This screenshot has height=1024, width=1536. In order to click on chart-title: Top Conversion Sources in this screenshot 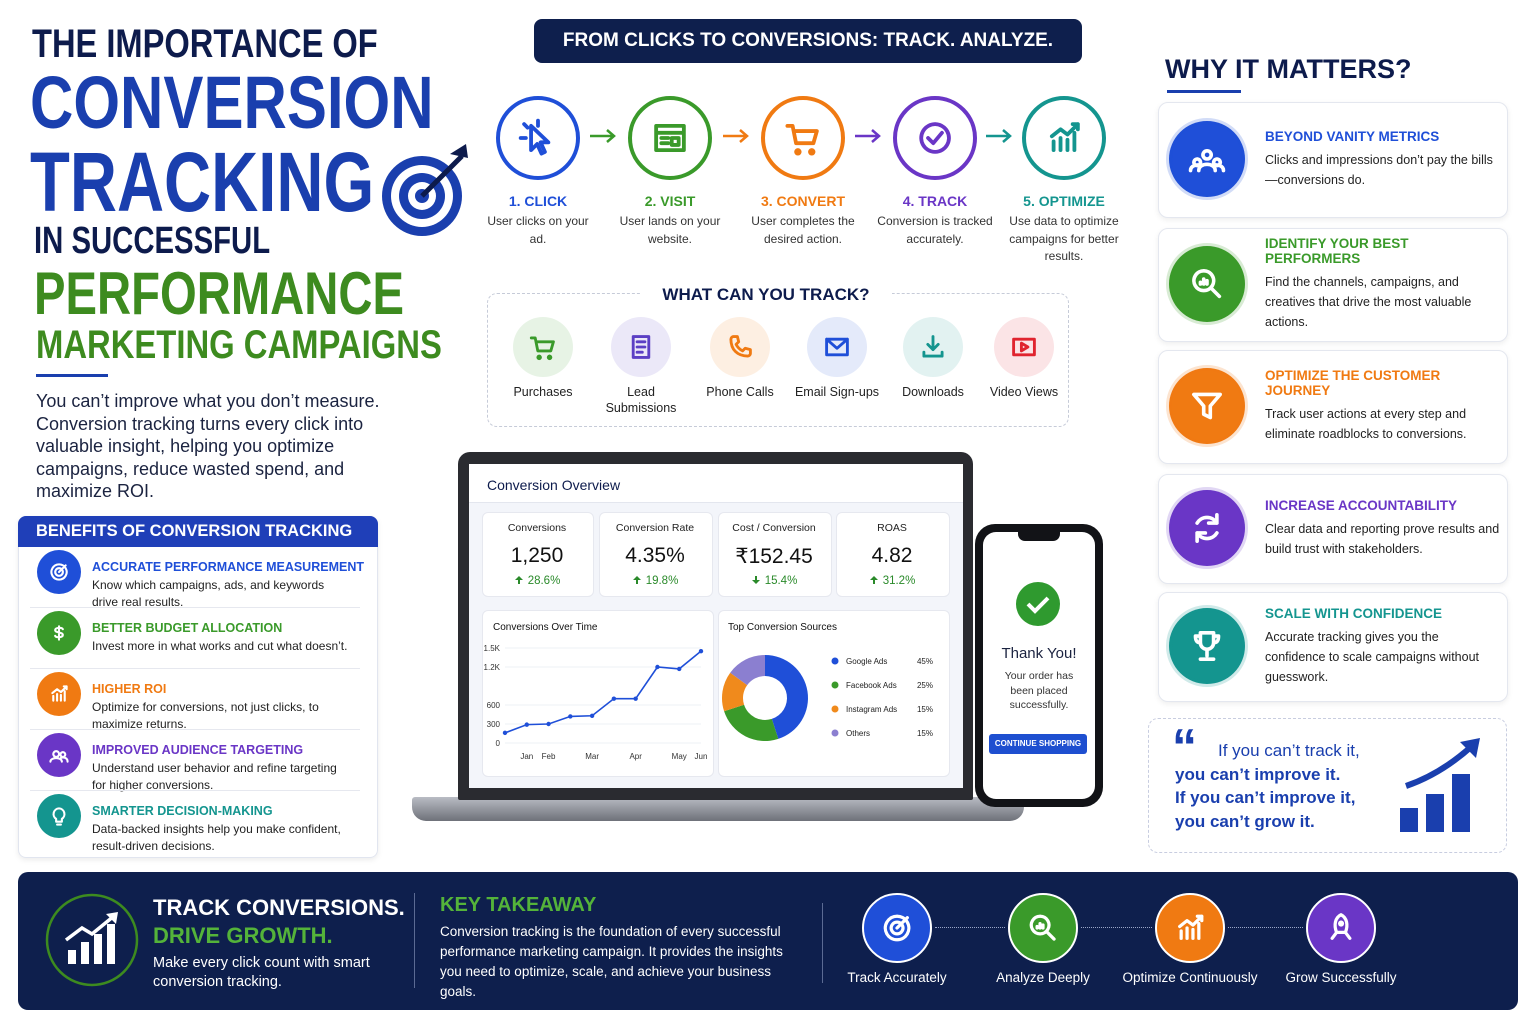, I will do `click(782, 627)`.